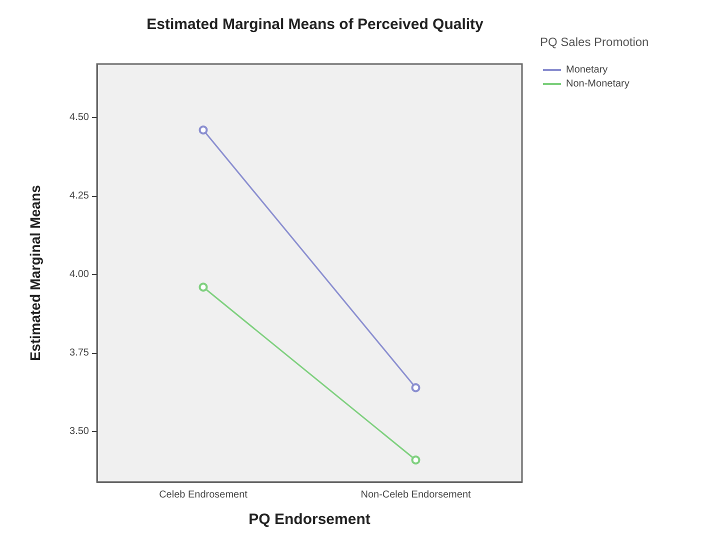  What do you see at coordinates (315, 24) in the screenshot?
I see `chart-title: Estimated Marginal Means of Perceived Quality` at bounding box center [315, 24].